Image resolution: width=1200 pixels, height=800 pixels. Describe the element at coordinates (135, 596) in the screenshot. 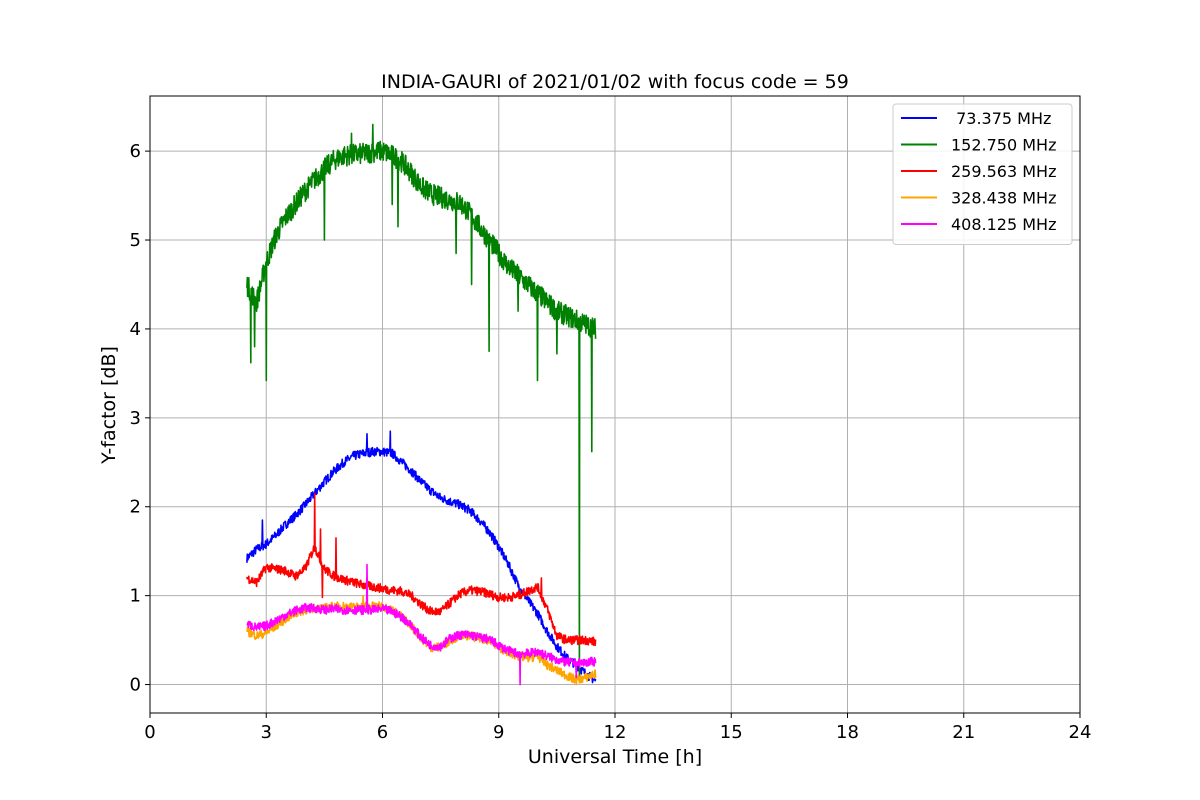

I see `y-tick-label: 1` at that location.